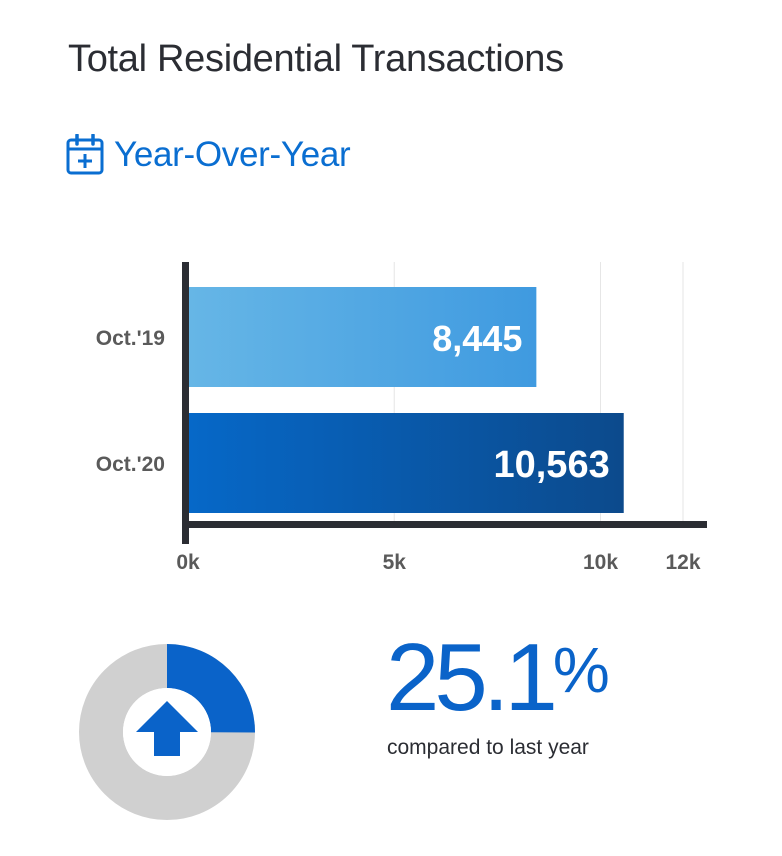 This screenshot has width=782, height=856. What do you see at coordinates (185, 403) in the screenshot?
I see `y-axis-line` at bounding box center [185, 403].